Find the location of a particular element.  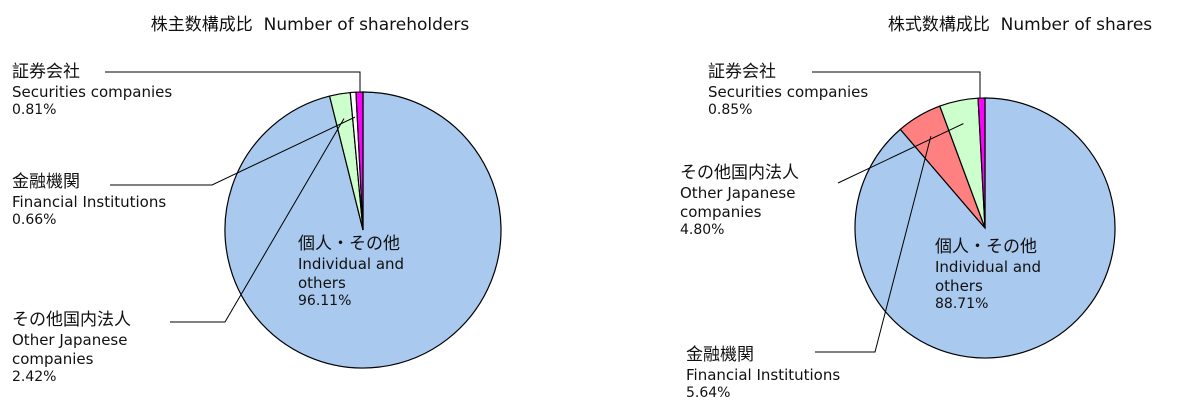

slice-label: その他国内法人 Other Japanese companies 2.42% is located at coordinates (102, 348).